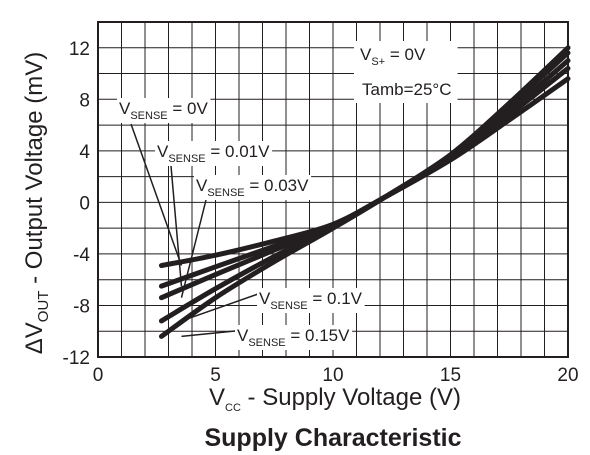  I want to click on series-label: VSENSE = 0.15V, so click(293, 337).